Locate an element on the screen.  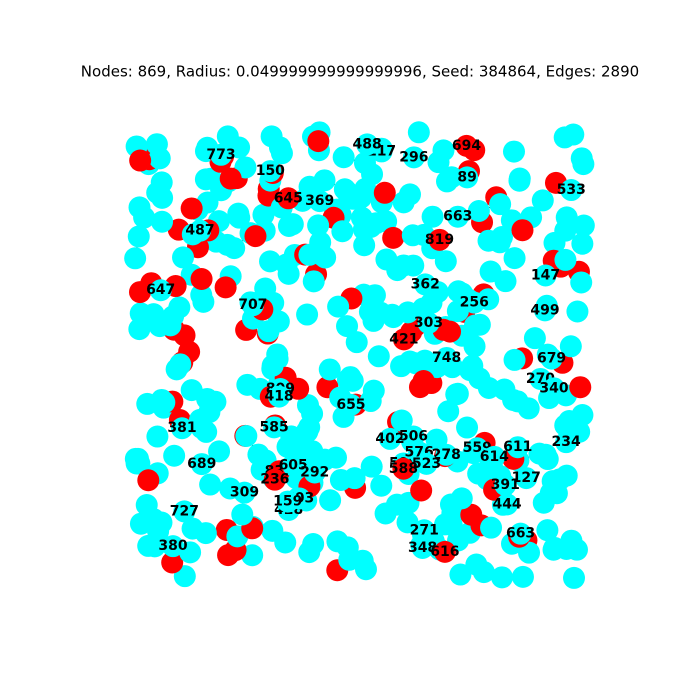
node-label: 588 is located at coordinates (403, 469).